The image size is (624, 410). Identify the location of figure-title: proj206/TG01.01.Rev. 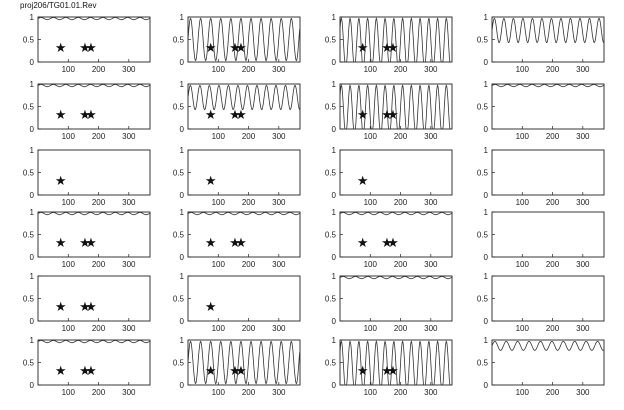
(58, 5).